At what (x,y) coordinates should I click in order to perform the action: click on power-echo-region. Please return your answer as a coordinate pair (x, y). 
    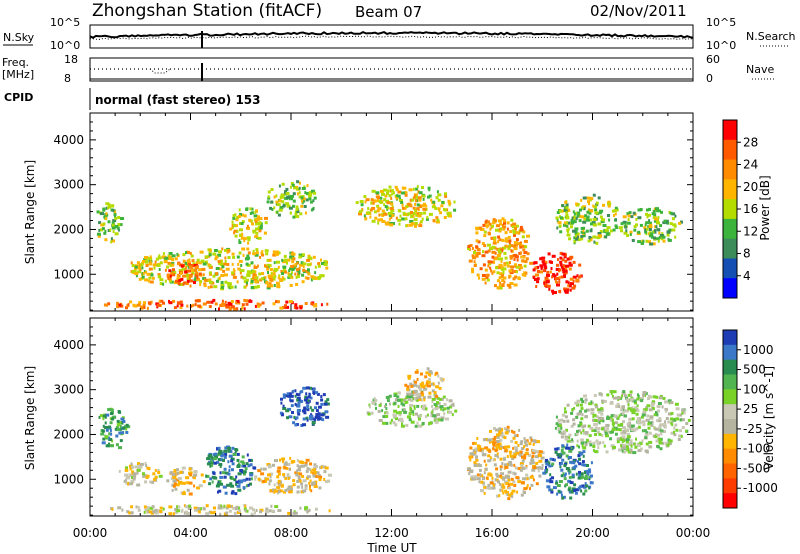
    Looking at the image, I should click on (216, 304).